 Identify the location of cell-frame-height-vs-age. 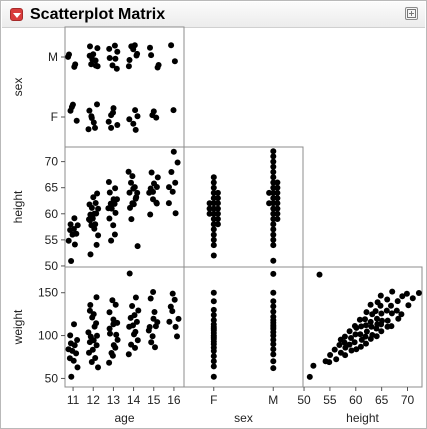
(124, 207).